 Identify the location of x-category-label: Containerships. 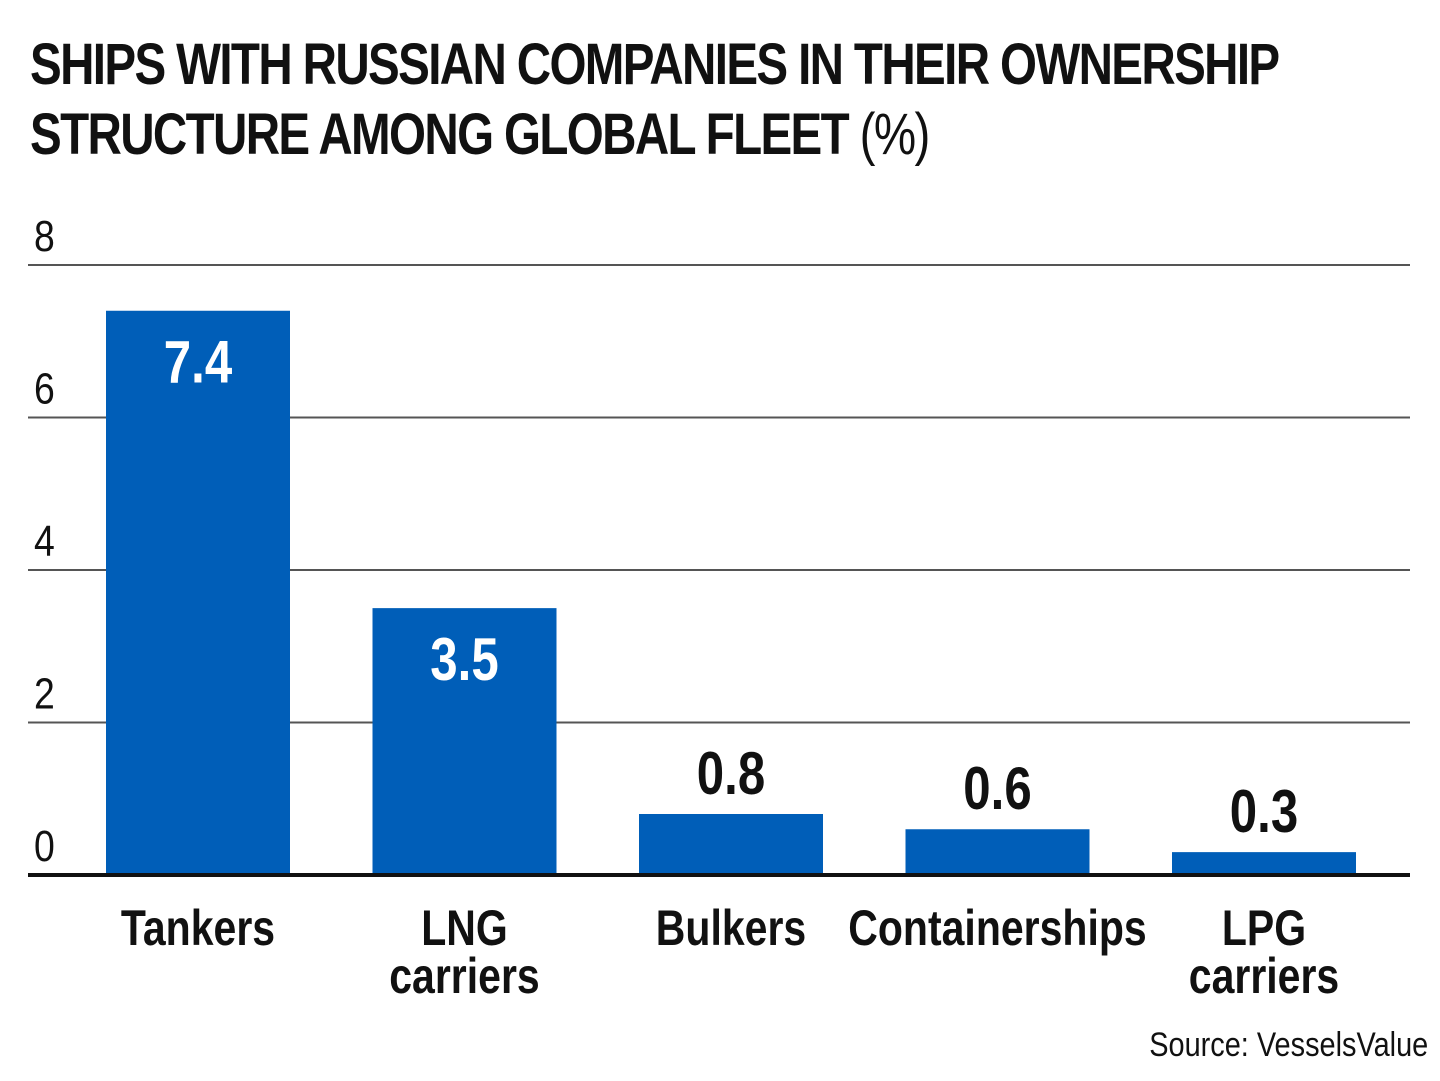
(997, 928).